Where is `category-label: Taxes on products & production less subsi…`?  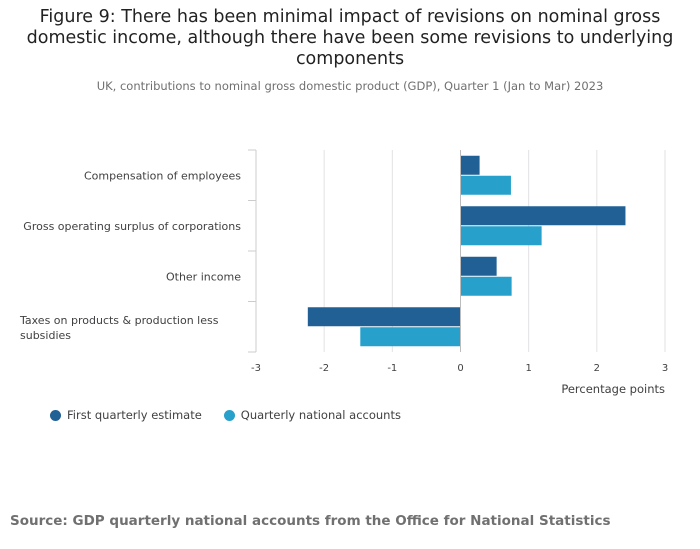
category-label: Taxes on products & production less subsi… is located at coordinates (119, 328).